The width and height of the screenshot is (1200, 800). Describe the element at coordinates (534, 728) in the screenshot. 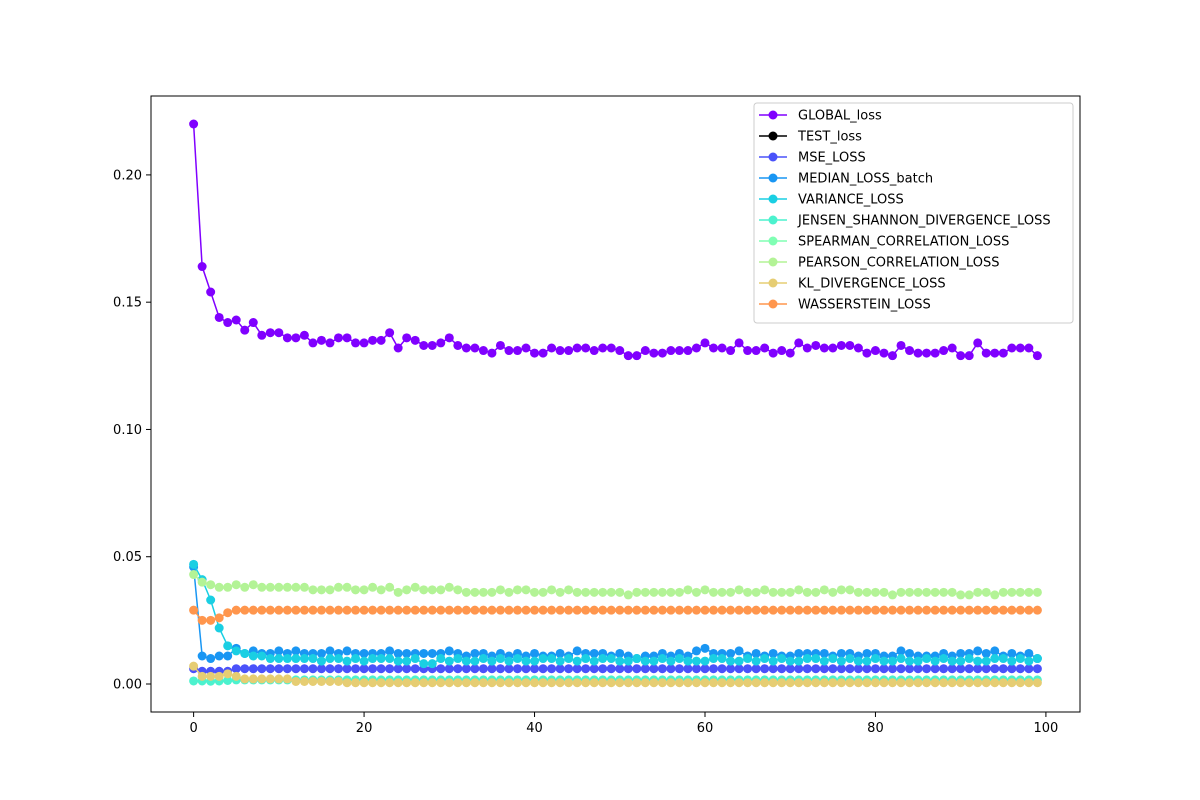

I see `x-tick-label: 40` at that location.